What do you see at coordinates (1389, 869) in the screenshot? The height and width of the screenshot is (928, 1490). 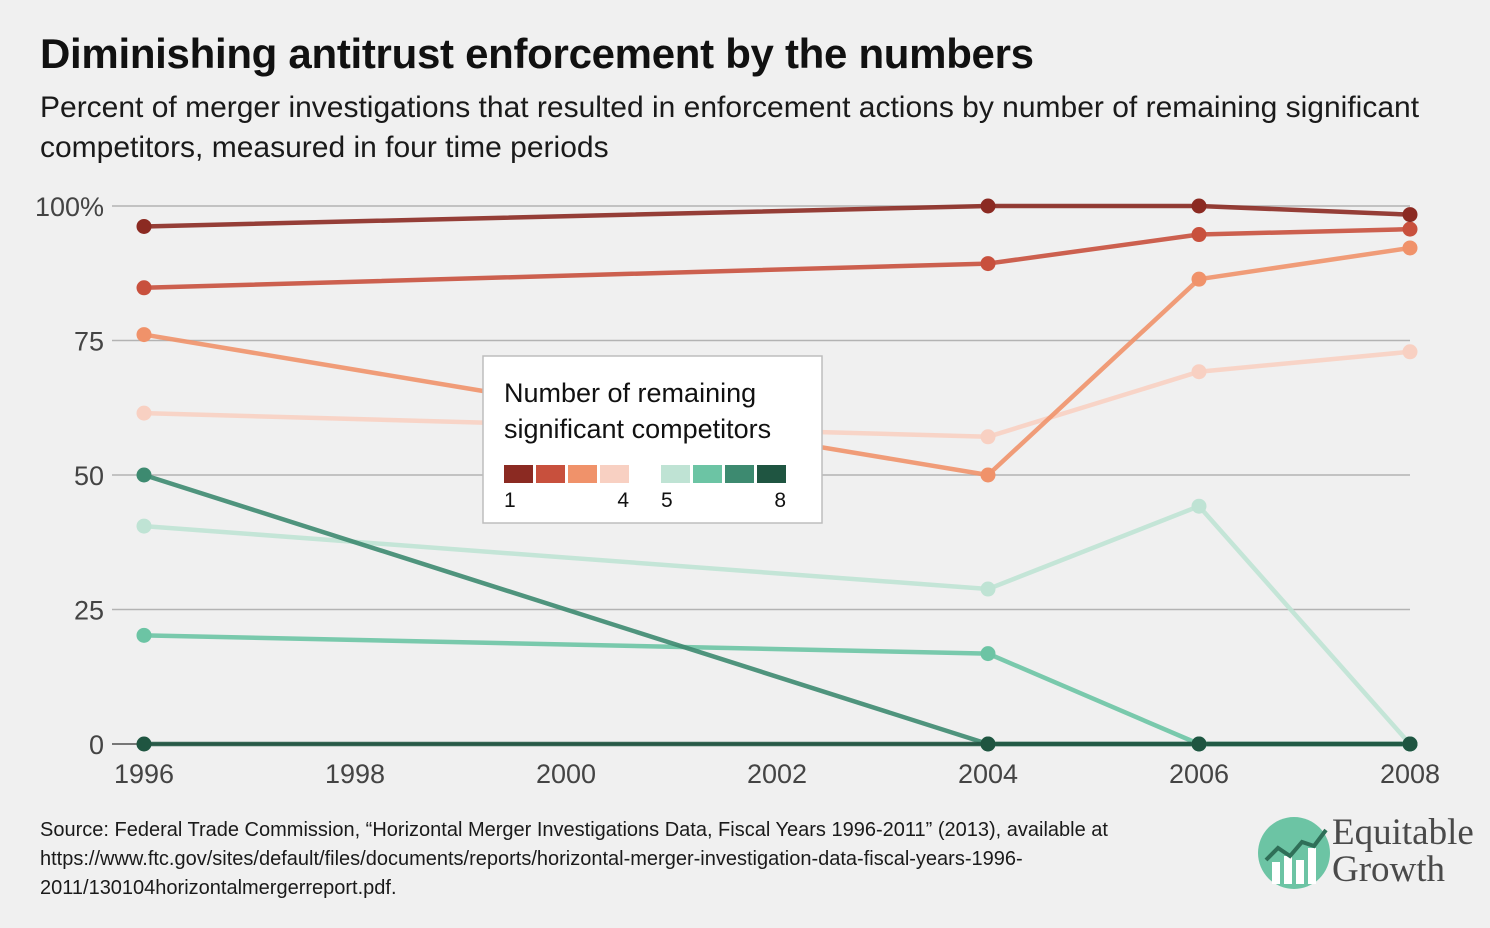 I see `logo-line-2: Growth` at bounding box center [1389, 869].